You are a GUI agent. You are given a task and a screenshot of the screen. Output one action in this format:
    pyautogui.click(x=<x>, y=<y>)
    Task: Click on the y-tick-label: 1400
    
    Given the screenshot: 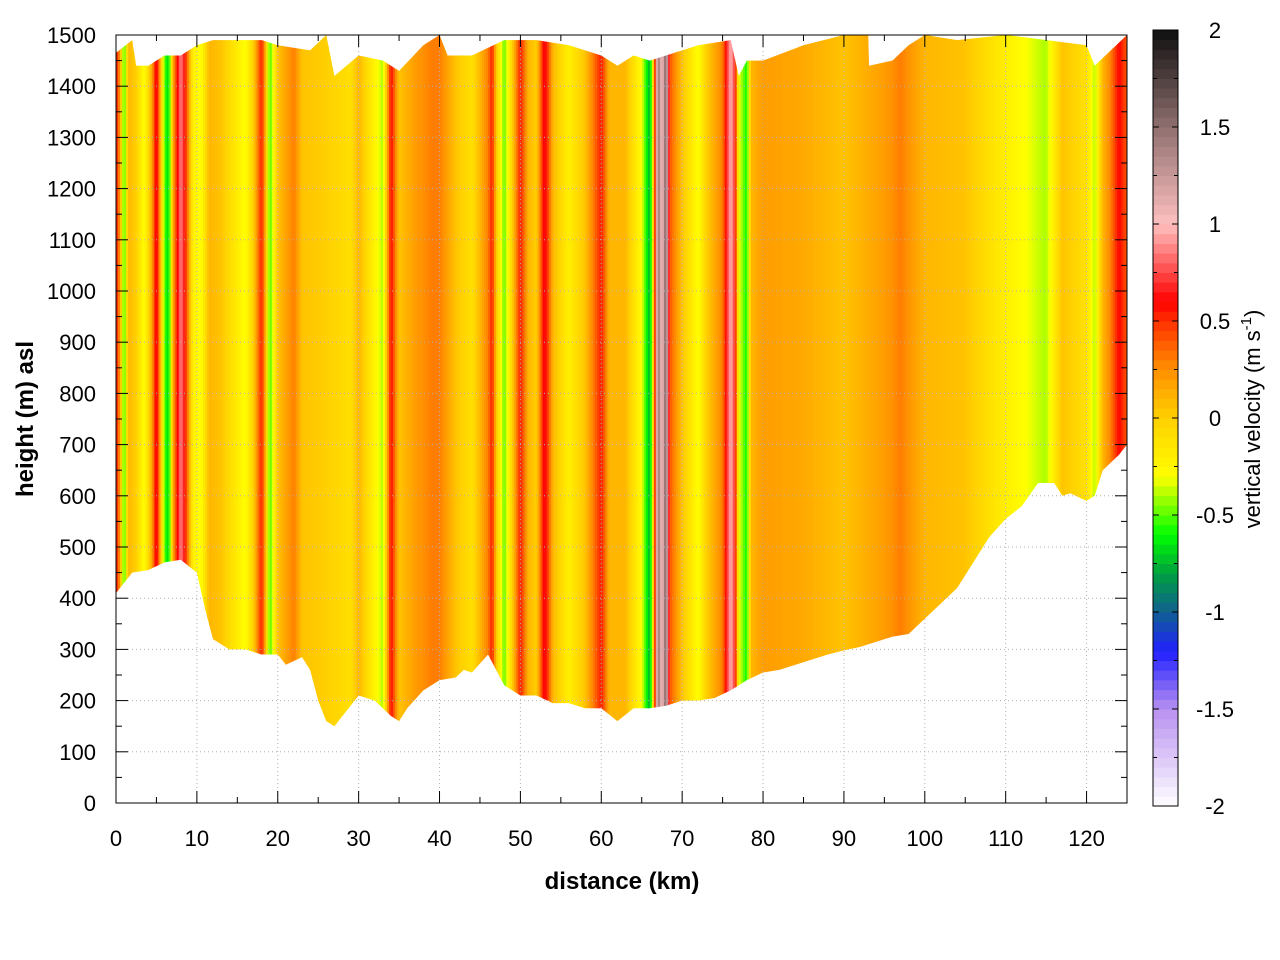 What is the action you would take?
    pyautogui.click(x=71, y=86)
    